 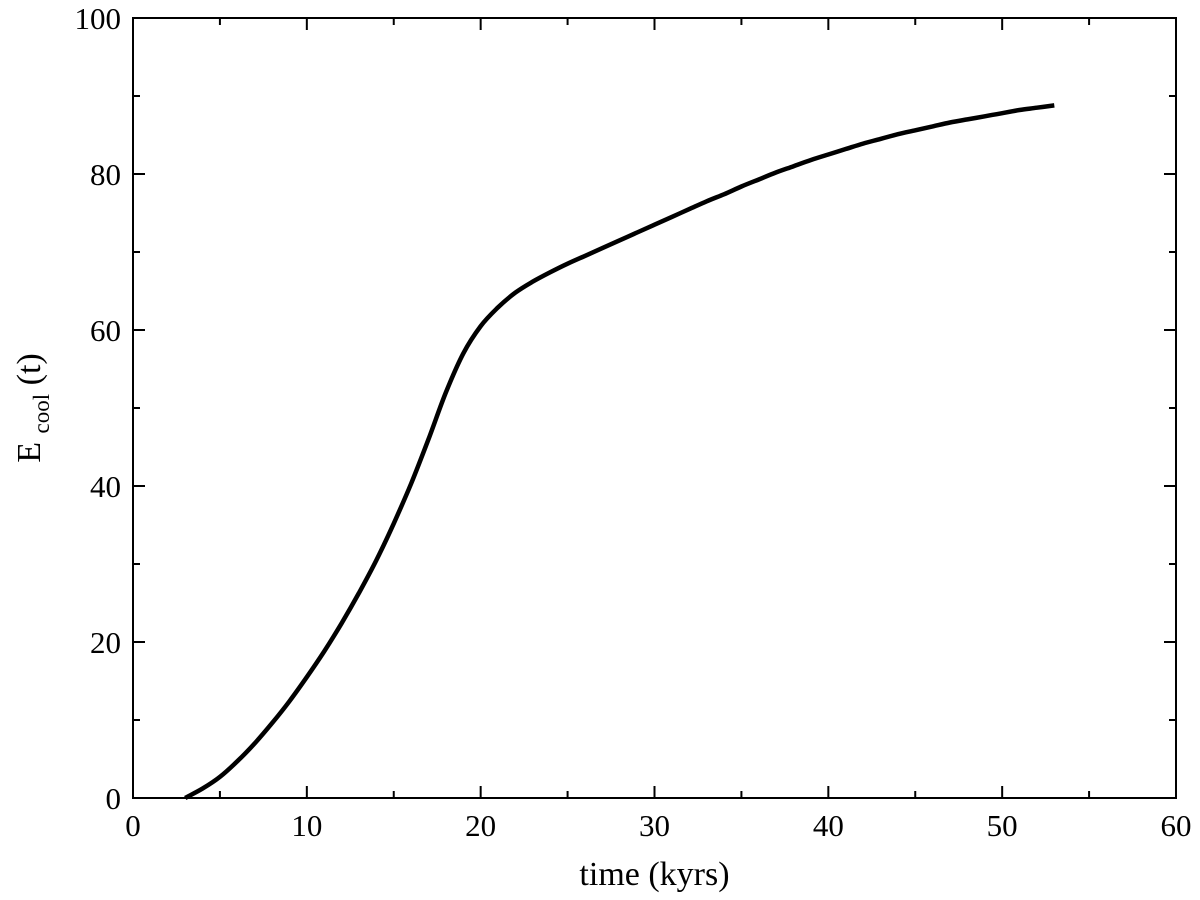 I want to click on y-tick-label: 60, so click(x=105, y=330).